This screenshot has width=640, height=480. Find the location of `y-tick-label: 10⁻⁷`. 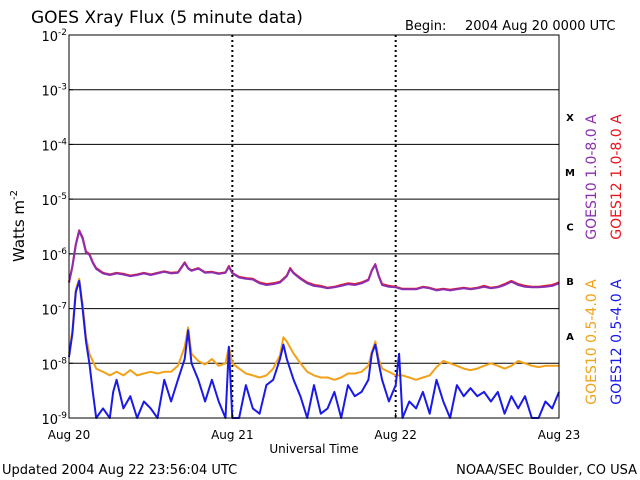

y-tick-label: 10⁻⁷ is located at coordinates (54, 310).